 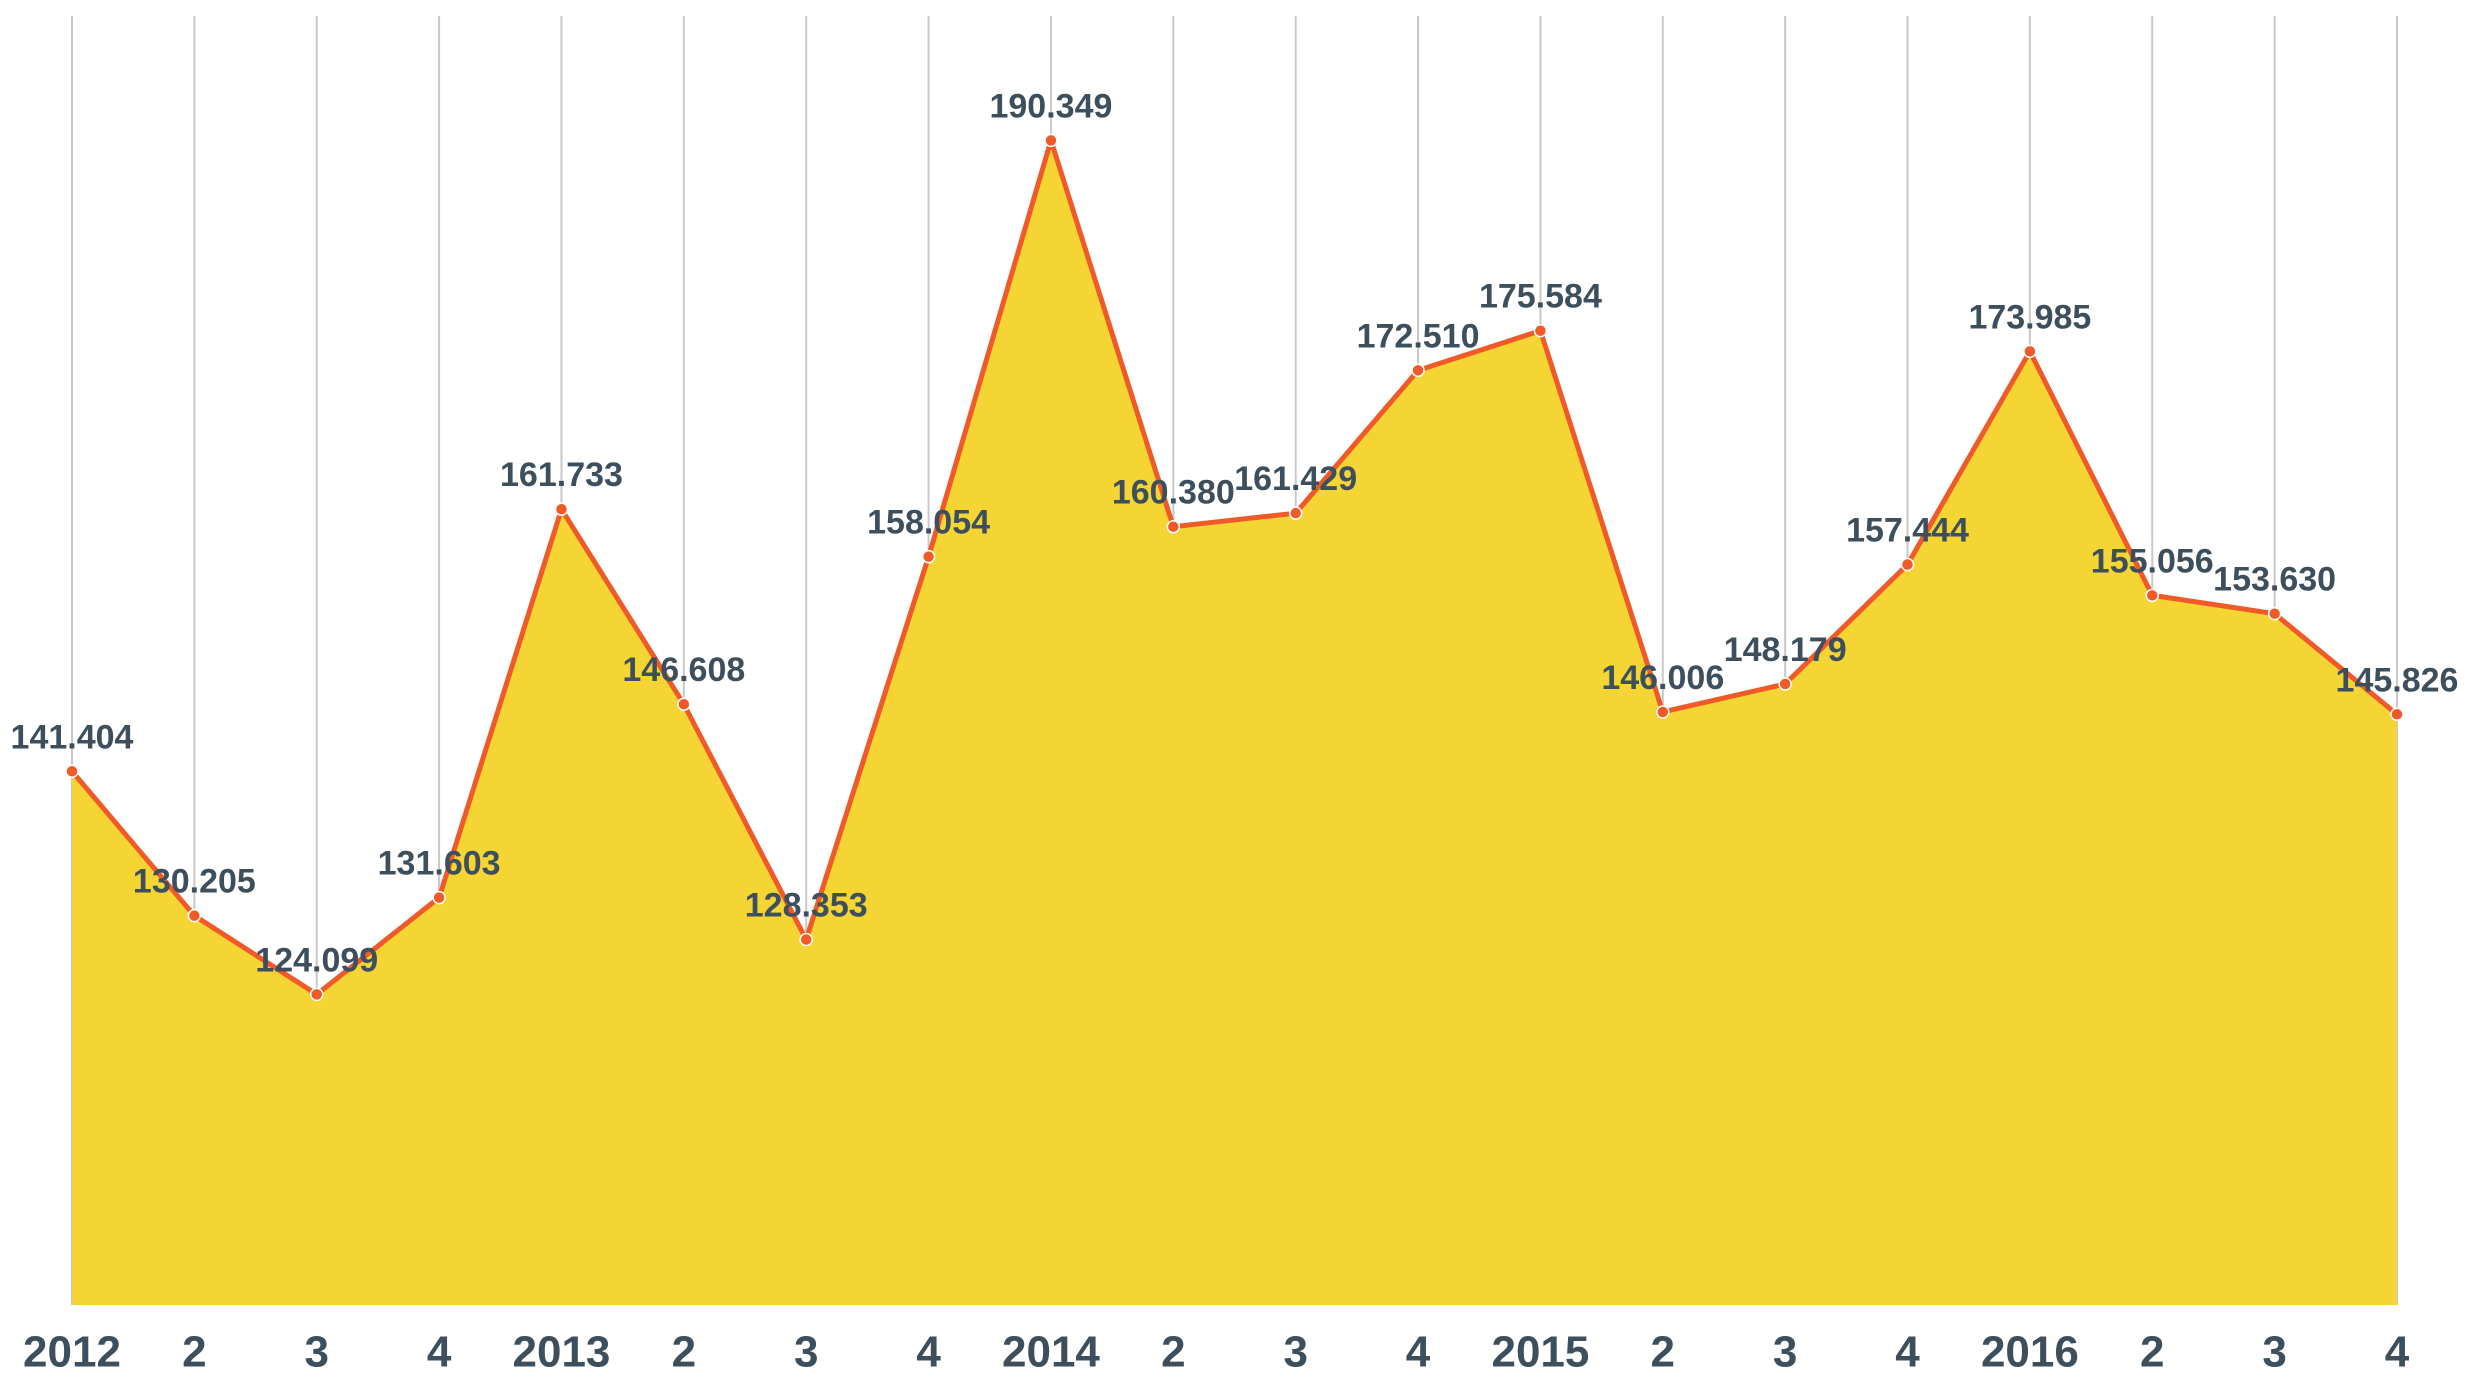 What do you see at coordinates (1051, 1352) in the screenshot?
I see `x-tick-label: 2014` at bounding box center [1051, 1352].